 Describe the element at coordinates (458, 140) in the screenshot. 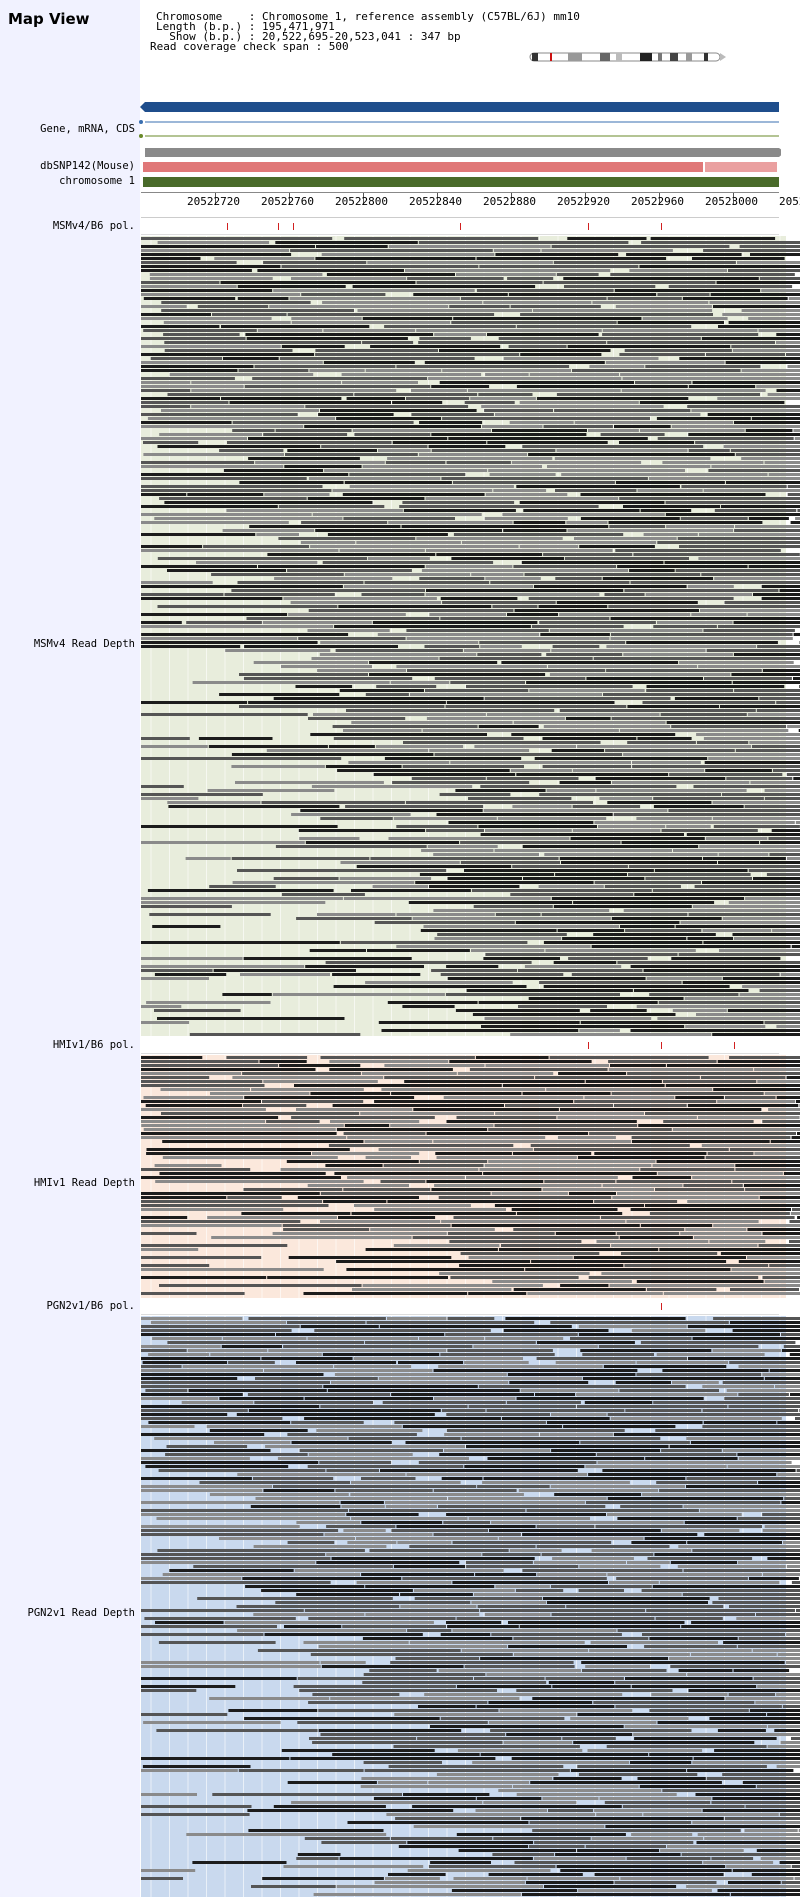

I see `gene-track` at that location.